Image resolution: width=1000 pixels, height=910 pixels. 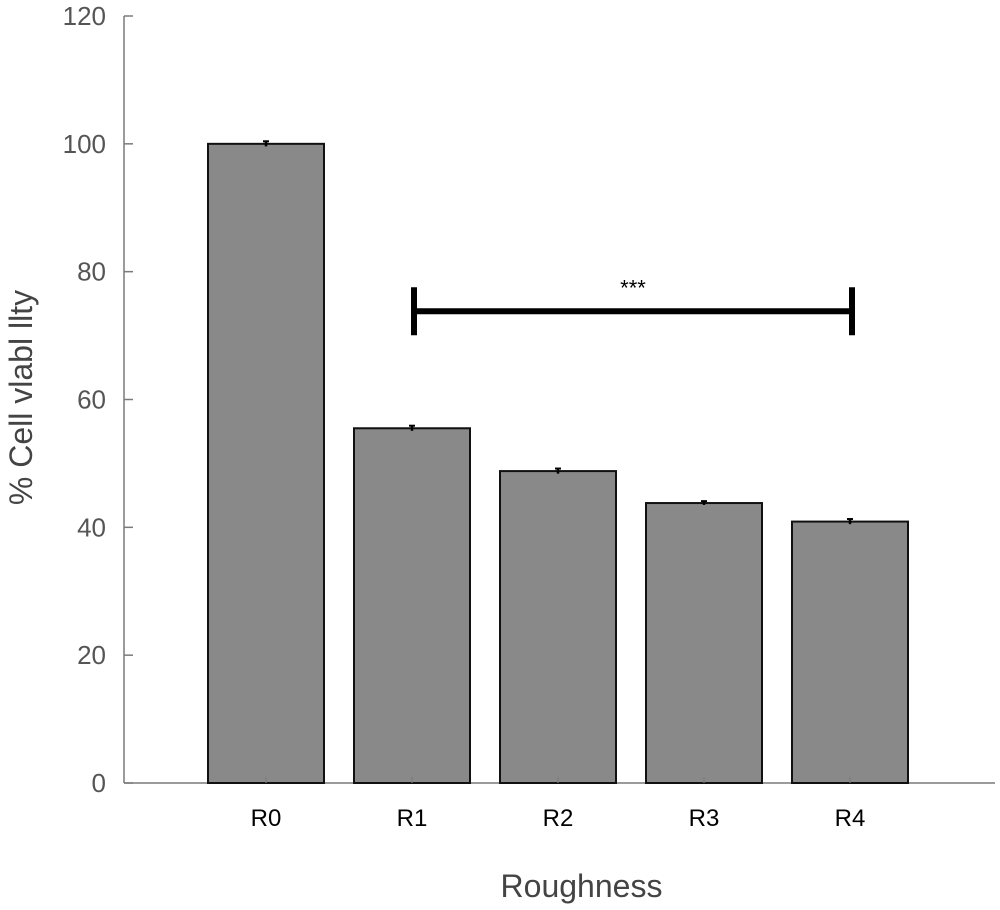 I want to click on significance-label: ***, so click(x=633, y=287).